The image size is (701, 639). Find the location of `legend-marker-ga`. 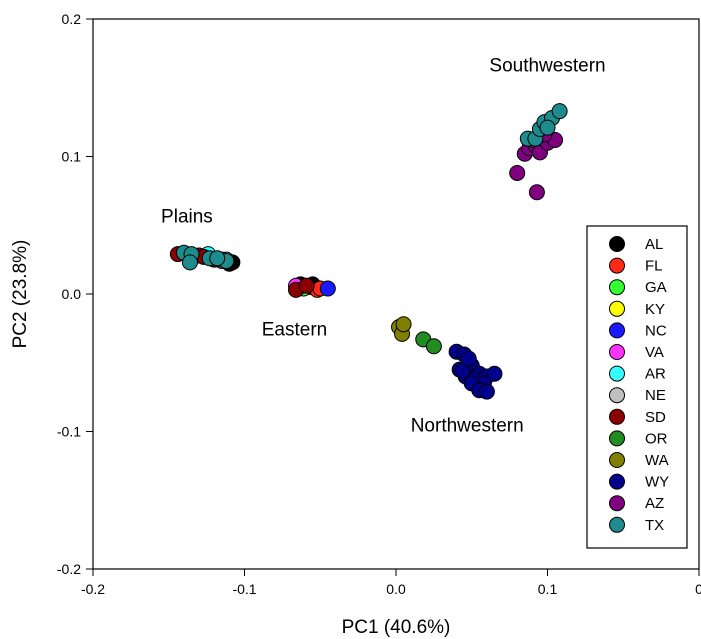

legend-marker-ga is located at coordinates (617, 287).